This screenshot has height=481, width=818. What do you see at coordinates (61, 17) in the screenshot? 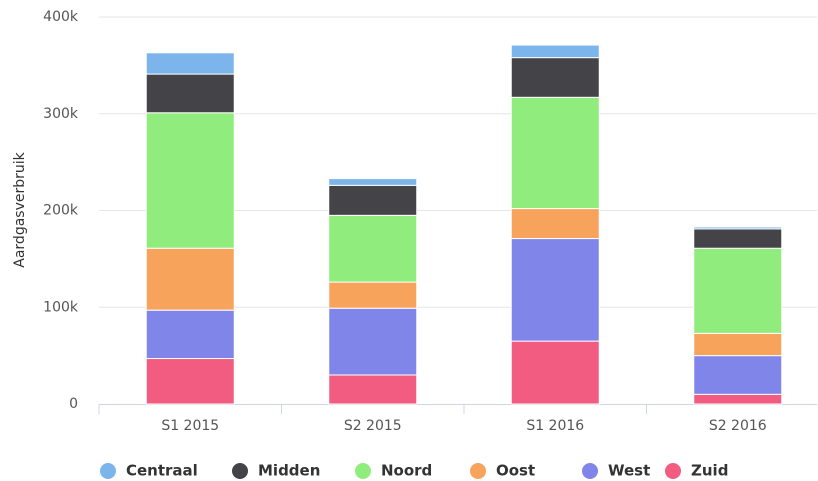
I see `y-tick-label: 400k` at bounding box center [61, 17].